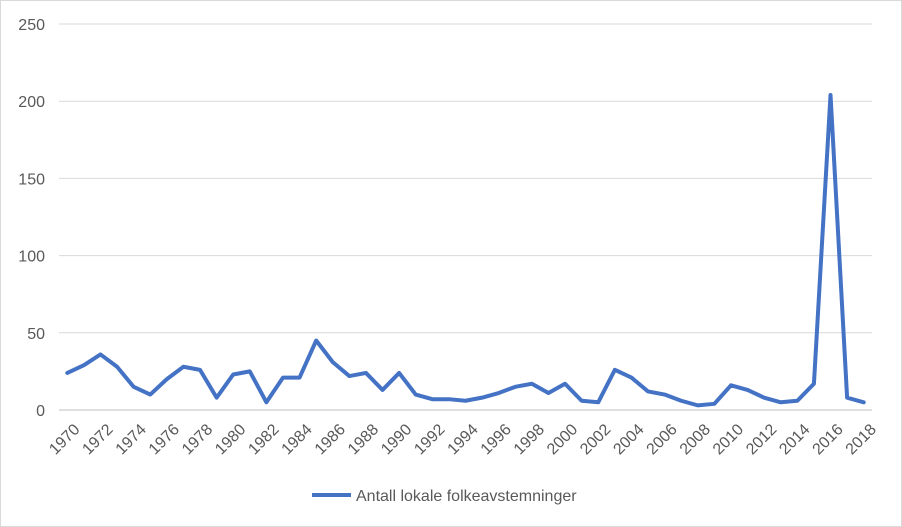  Describe the element at coordinates (861, 439) in the screenshot. I see `x-tick-label: 2018` at that location.